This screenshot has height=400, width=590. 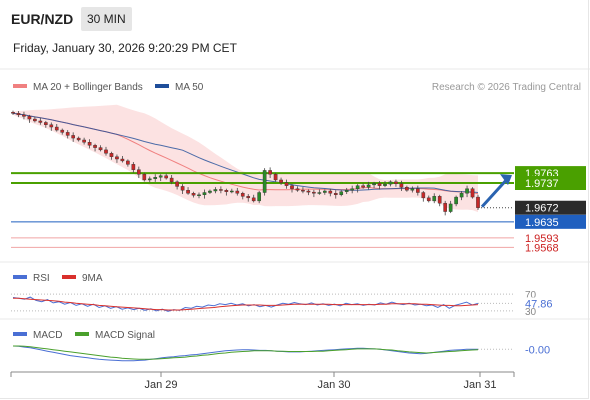 I want to click on pivot-label-bg, so click(x=550, y=221).